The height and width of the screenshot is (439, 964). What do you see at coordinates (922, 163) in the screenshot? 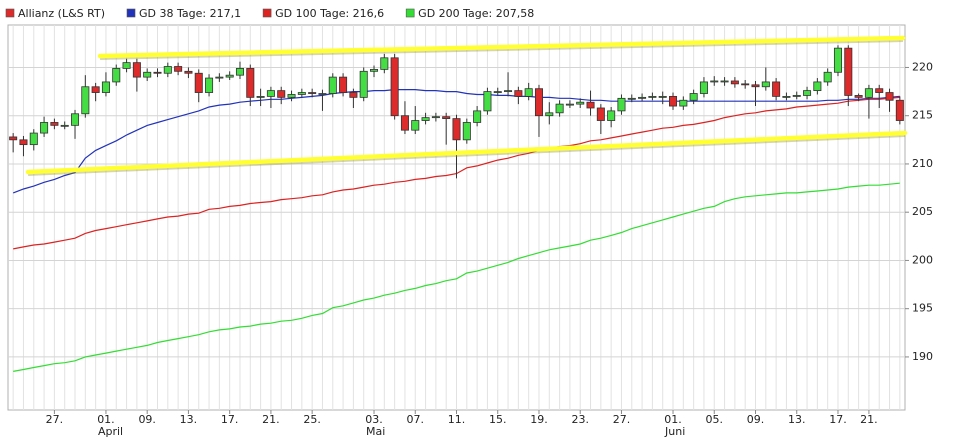
I see `y-tick-label: 210` at bounding box center [922, 163].